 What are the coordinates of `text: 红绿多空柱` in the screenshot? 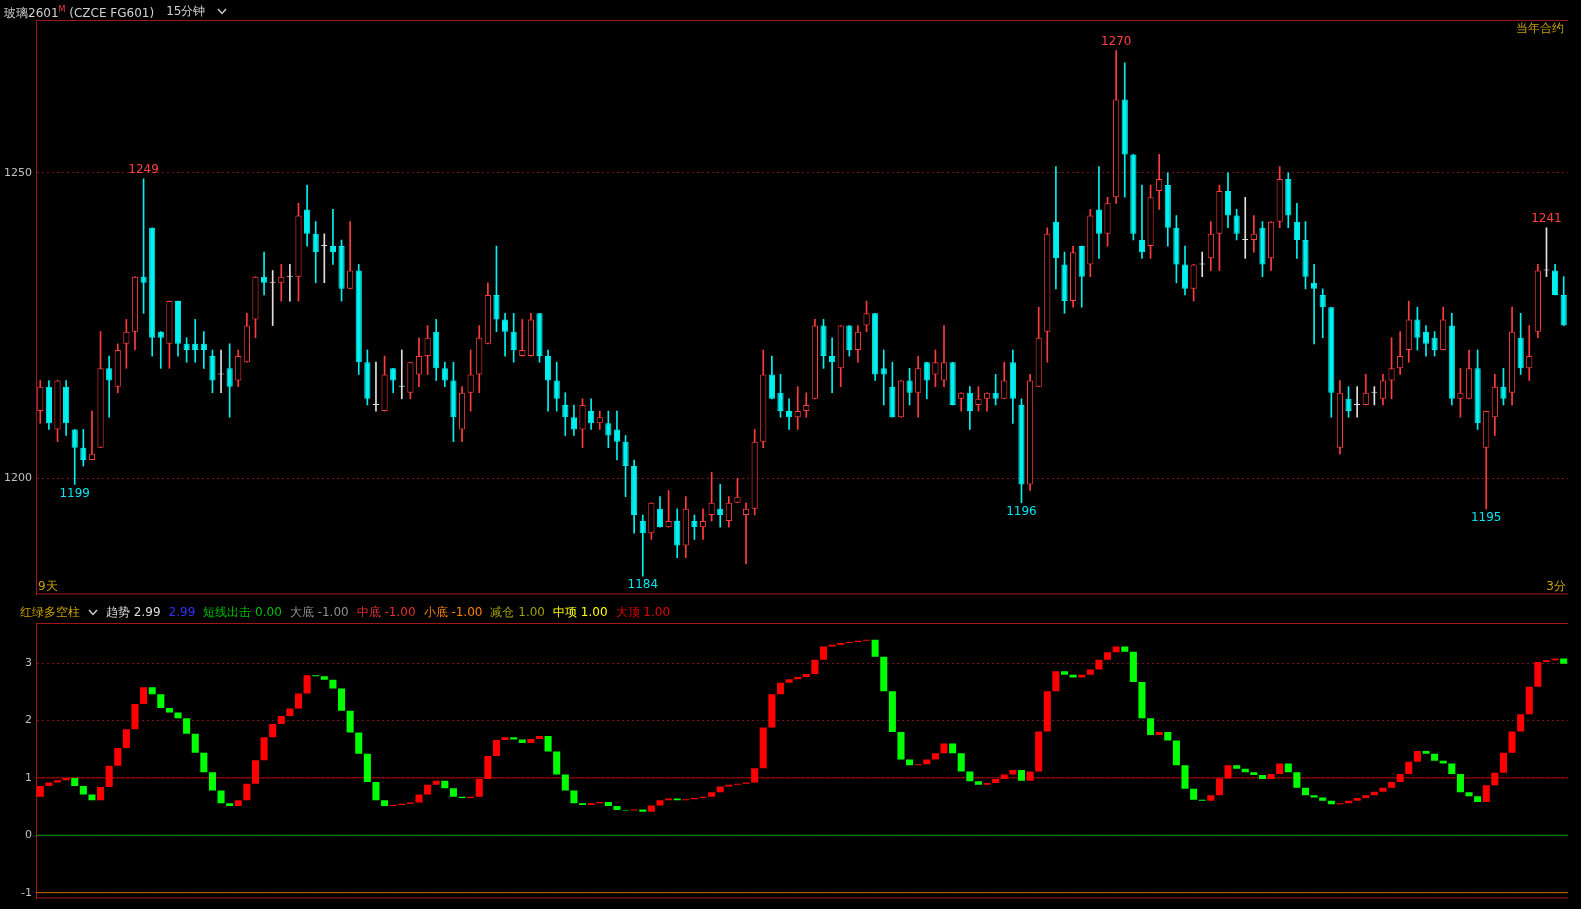 It's located at (50, 612).